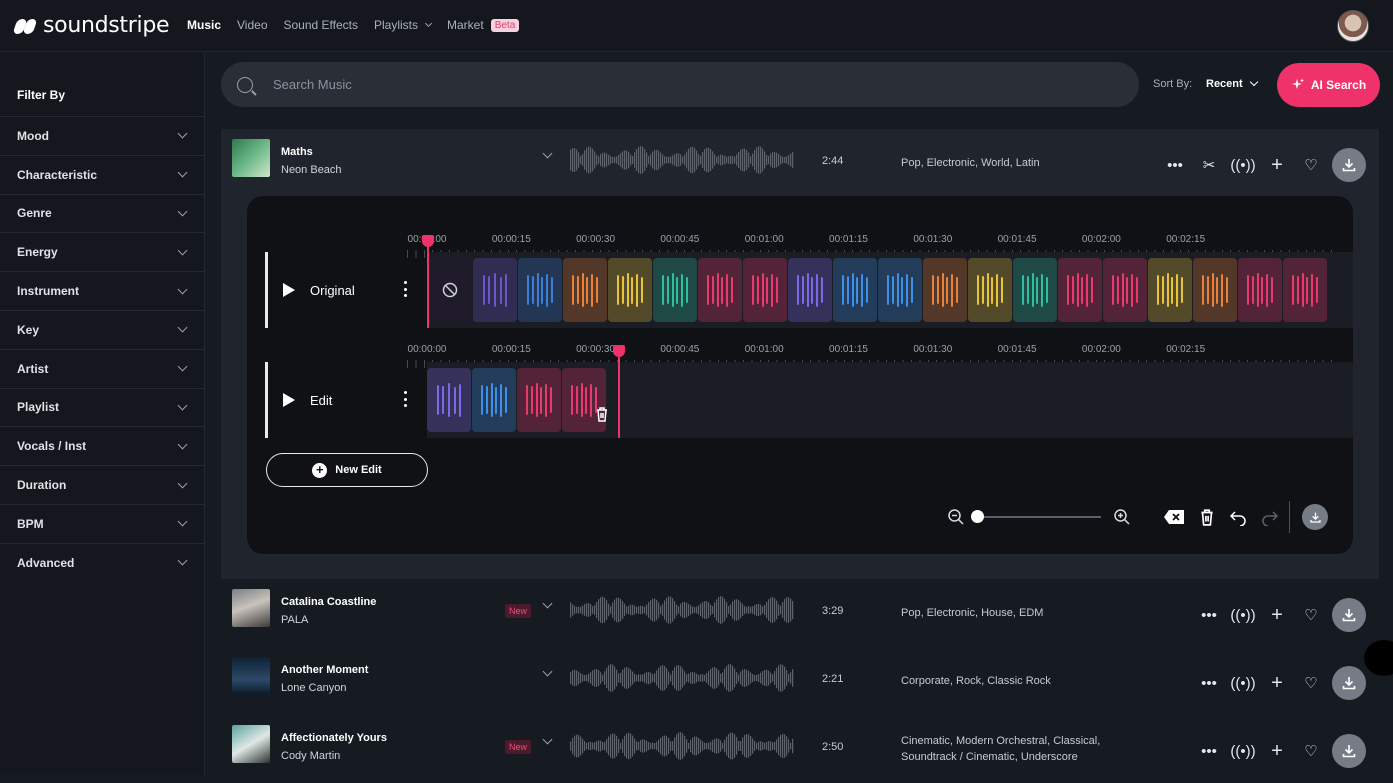 The image size is (1393, 783). What do you see at coordinates (890, 400) in the screenshot?
I see `edit-track-segments` at bounding box center [890, 400].